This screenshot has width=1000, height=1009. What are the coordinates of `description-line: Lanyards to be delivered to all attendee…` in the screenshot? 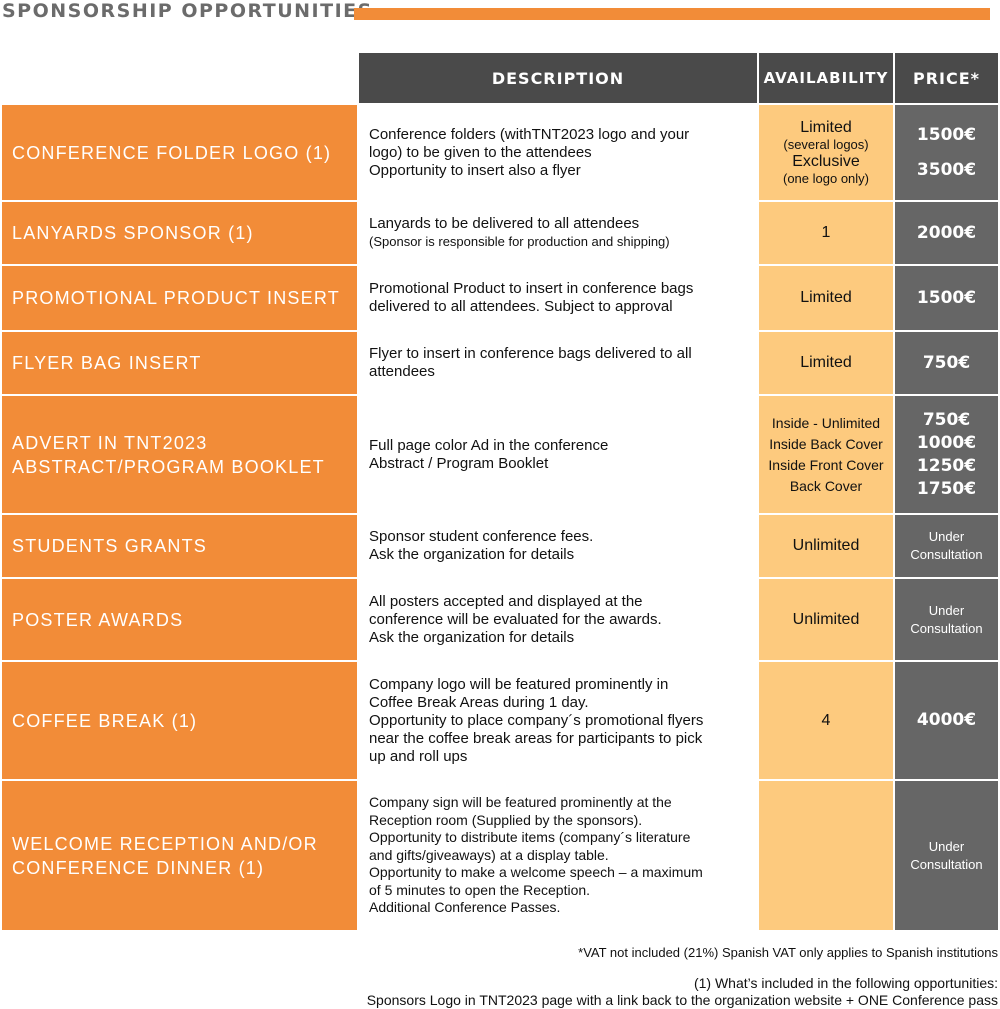 It's located at (504, 223).